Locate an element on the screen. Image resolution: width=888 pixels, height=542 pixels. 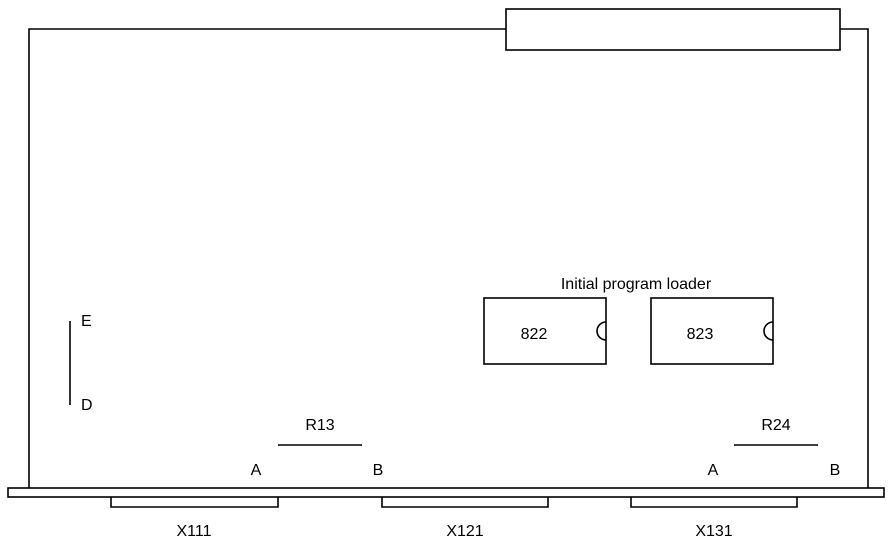
connector-label-x121: X121 is located at coordinates (464, 531).